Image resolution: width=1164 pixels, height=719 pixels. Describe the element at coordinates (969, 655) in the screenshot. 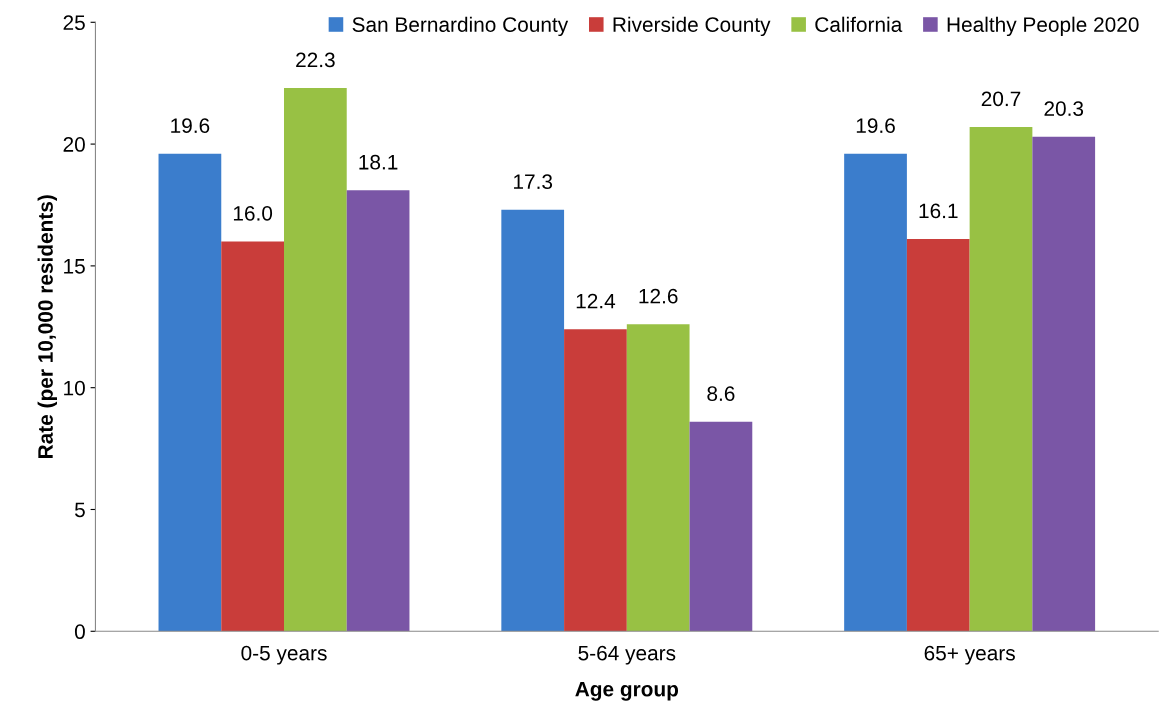

I see `x-tick-label: 65+ years` at that location.